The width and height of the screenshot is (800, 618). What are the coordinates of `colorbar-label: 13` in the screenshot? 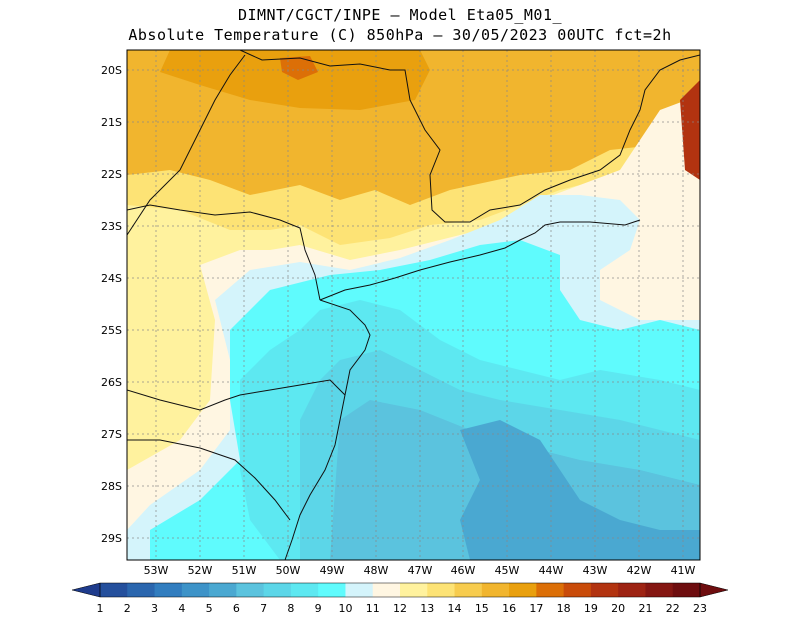 It's located at (427, 608).